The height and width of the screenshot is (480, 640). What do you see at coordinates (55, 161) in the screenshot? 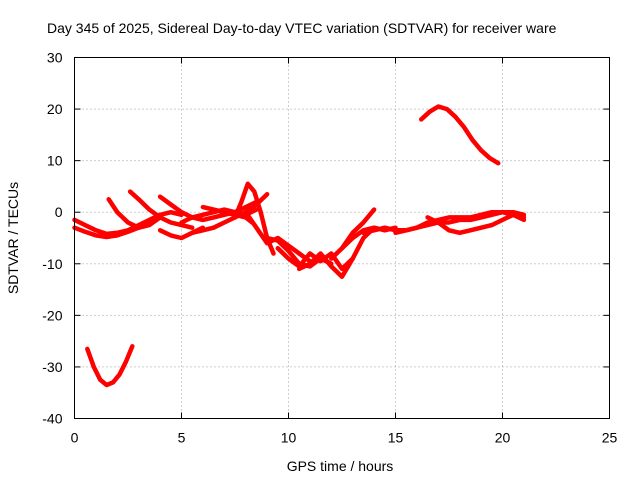
I see `y-tick-label: 10` at bounding box center [55, 161].